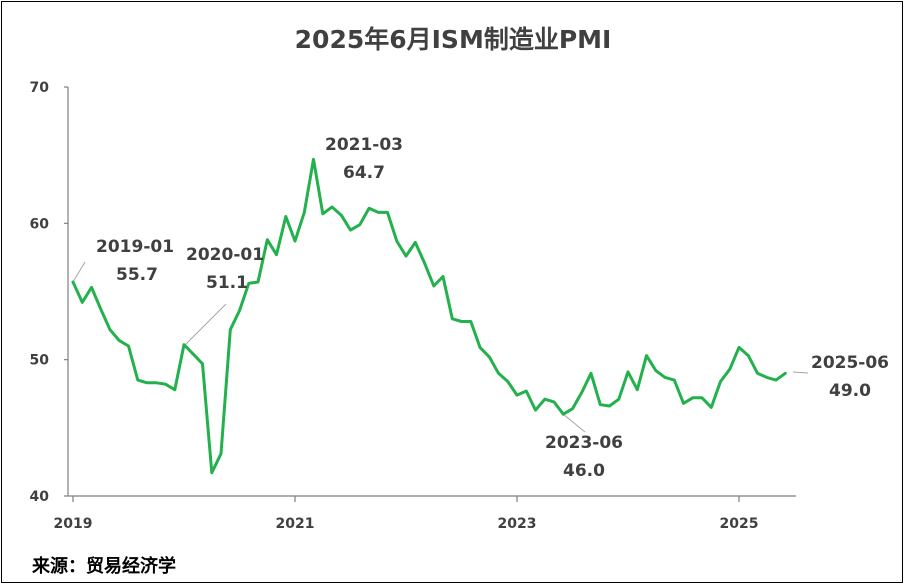 This screenshot has width=906, height=586. What do you see at coordinates (517, 524) in the screenshot?
I see `x-tick-label: 2023` at bounding box center [517, 524].